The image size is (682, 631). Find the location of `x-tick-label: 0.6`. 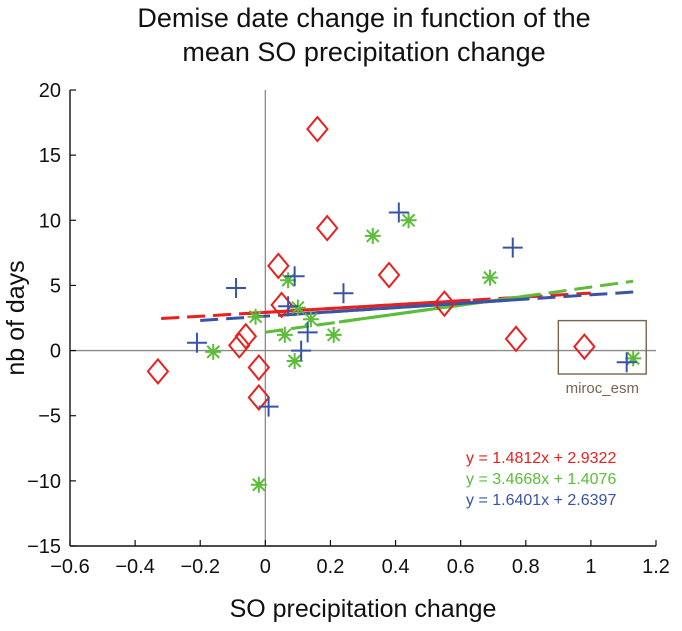

x-tick-label: 0.6 is located at coordinates (461, 567).